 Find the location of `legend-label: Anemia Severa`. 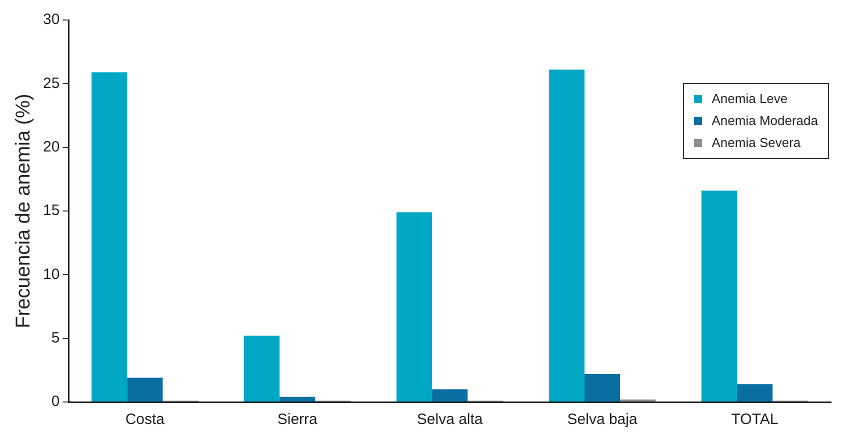

legend-label: Anemia Severa is located at coordinates (756, 143).